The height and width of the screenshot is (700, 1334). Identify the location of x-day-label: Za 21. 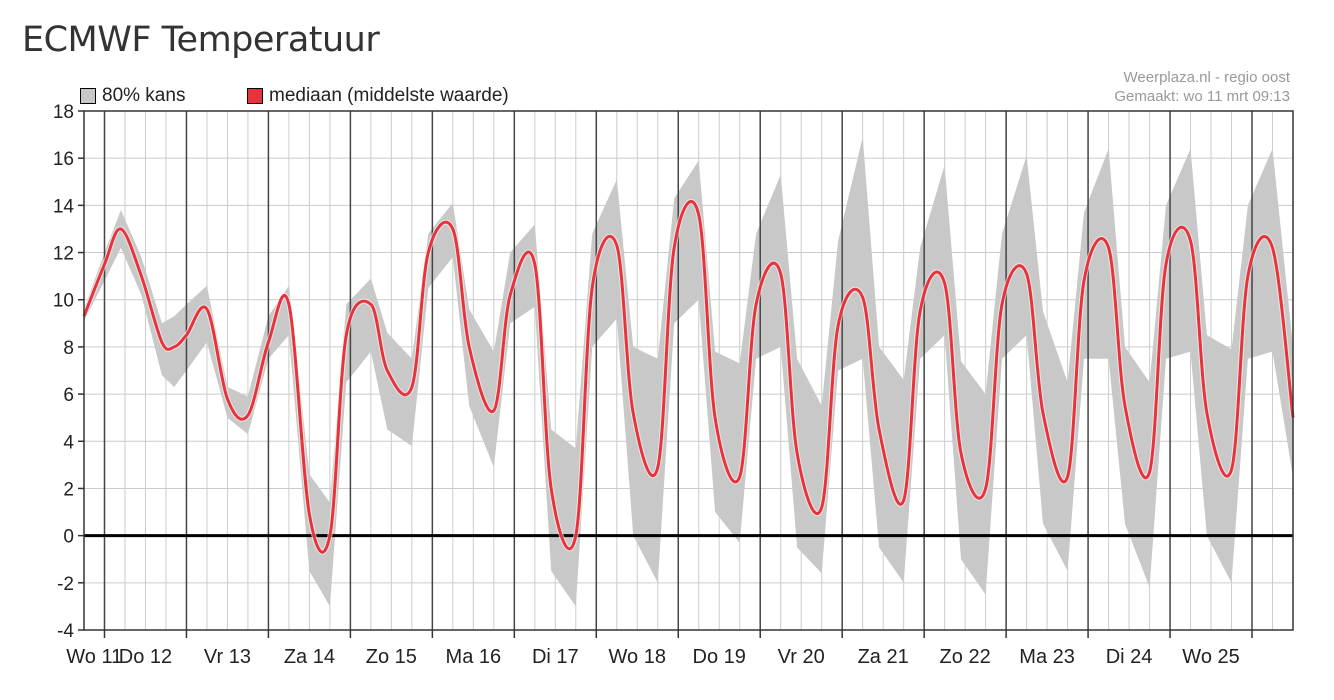
(883, 657).